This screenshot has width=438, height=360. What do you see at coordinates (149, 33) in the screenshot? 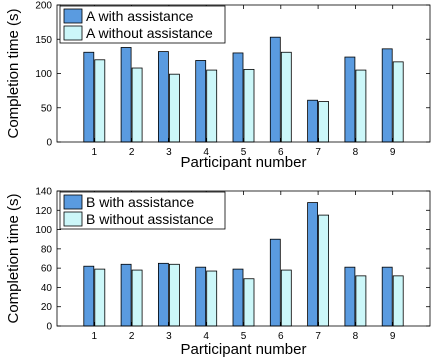
I see `legend-label-without-assistance: A without assistance` at bounding box center [149, 33].